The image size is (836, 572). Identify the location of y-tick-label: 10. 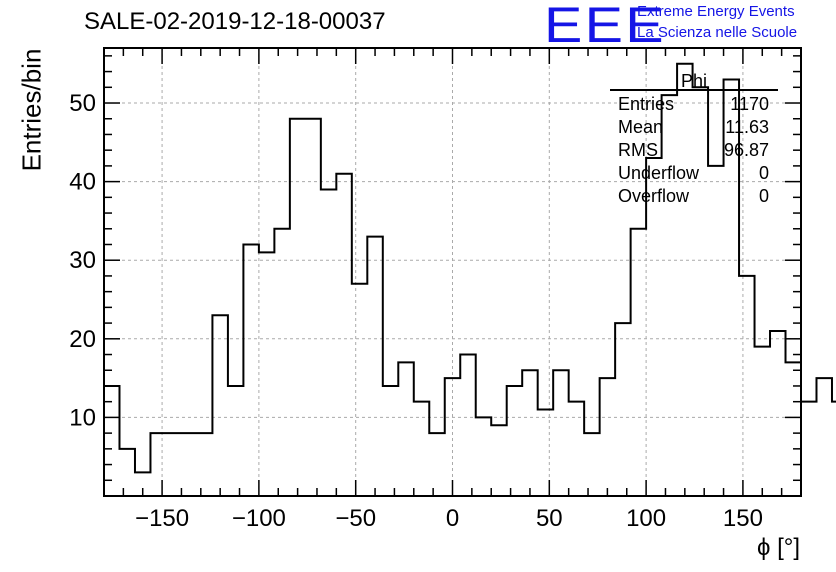
(82, 417).